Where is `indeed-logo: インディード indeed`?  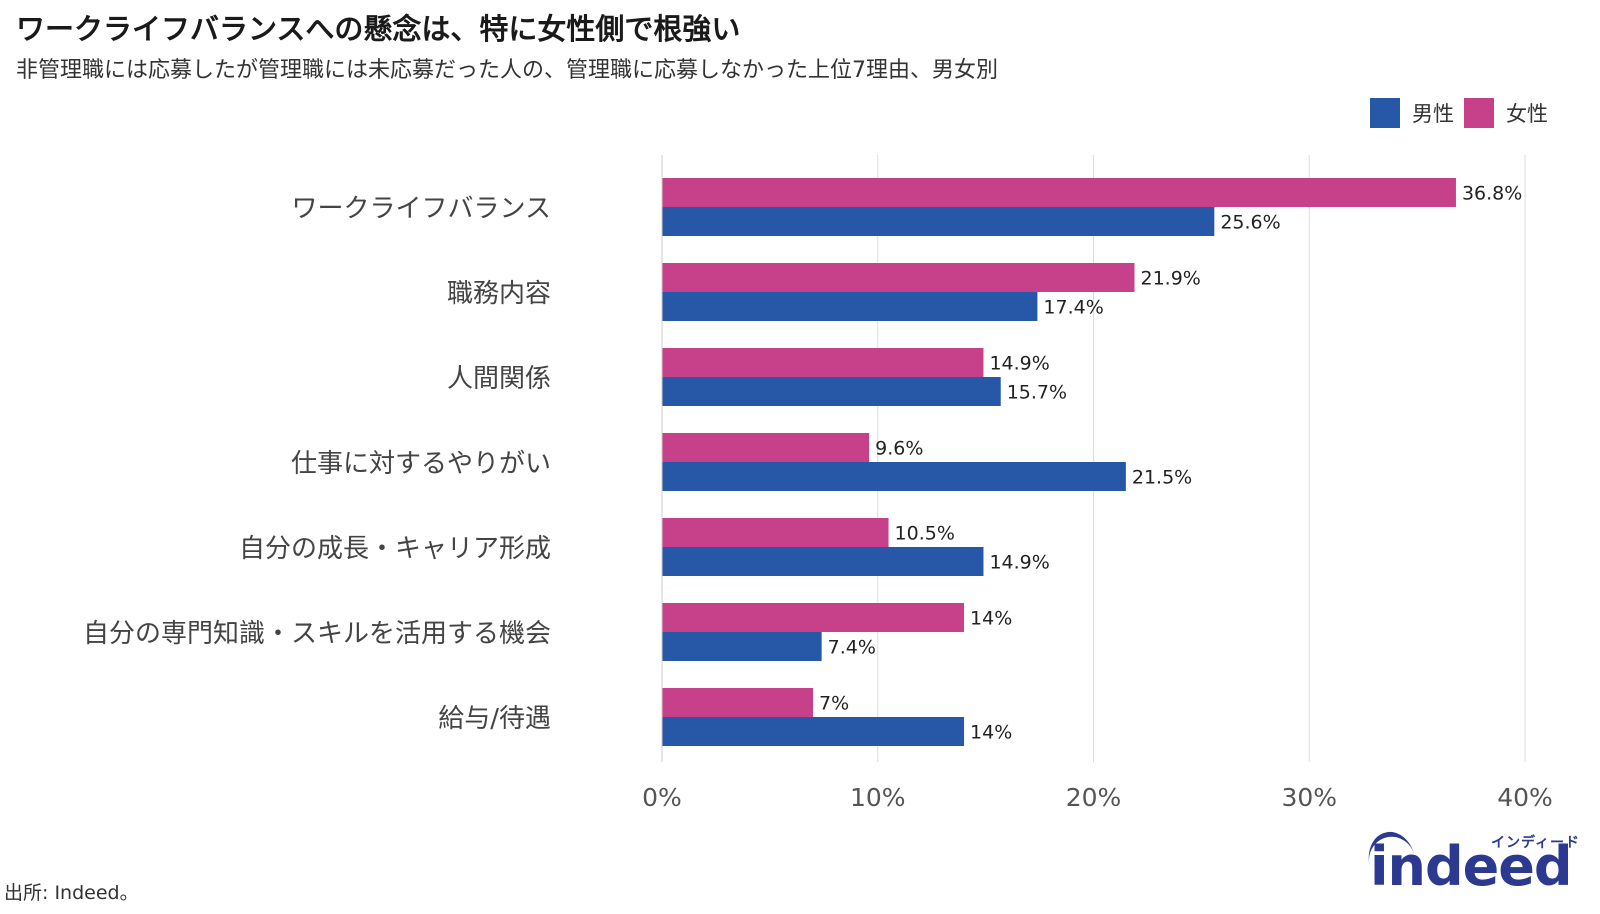 indeed-logo: インディード indeed is located at coordinates (1471, 867).